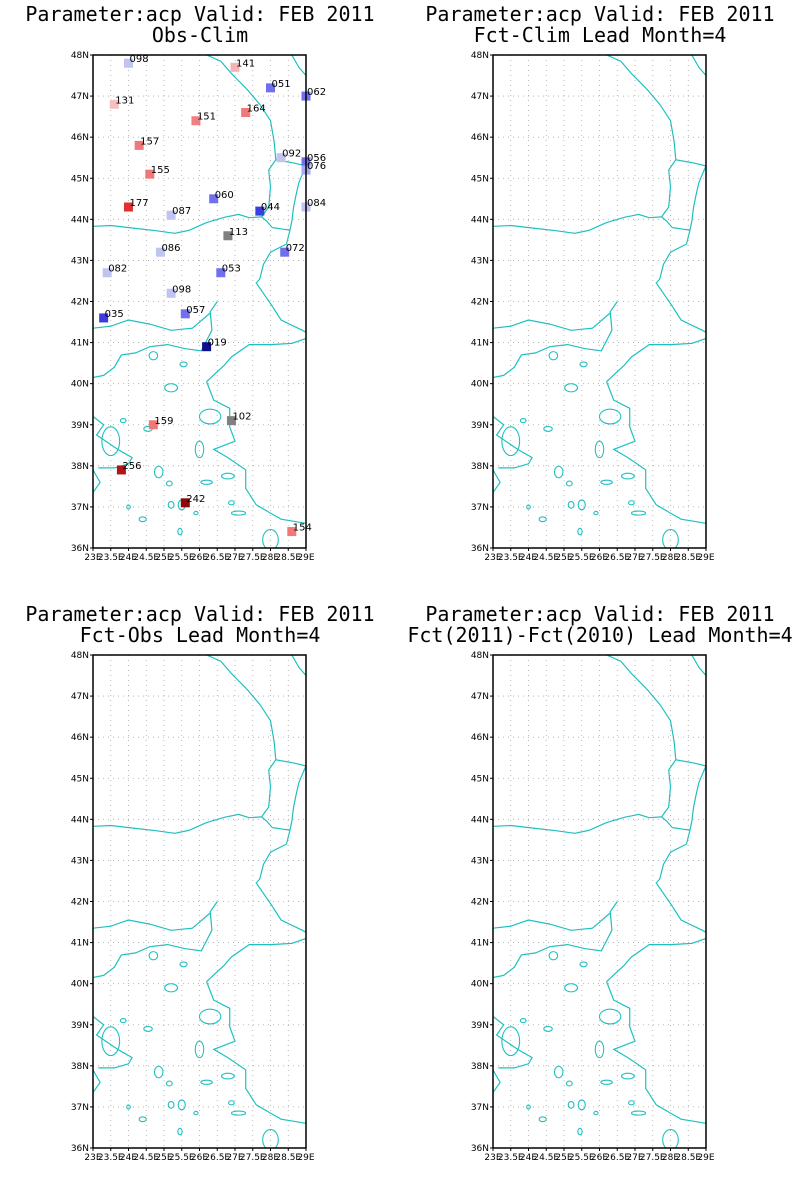 The width and height of the screenshot is (800, 1200). I want to click on station-value-label: 092, so click(291, 154).